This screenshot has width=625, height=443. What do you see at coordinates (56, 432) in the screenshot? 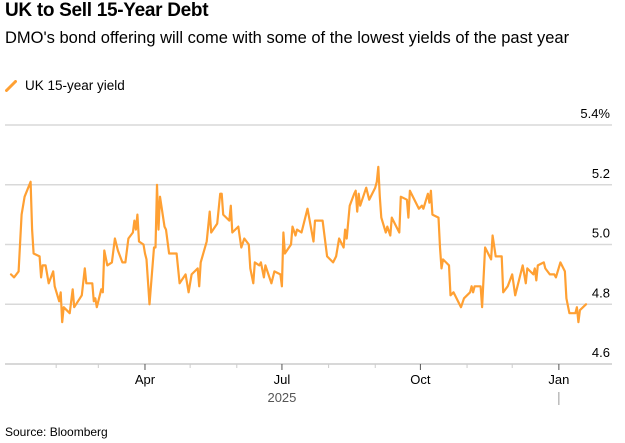
I see `source-note: Source: Bloomberg` at bounding box center [56, 432].